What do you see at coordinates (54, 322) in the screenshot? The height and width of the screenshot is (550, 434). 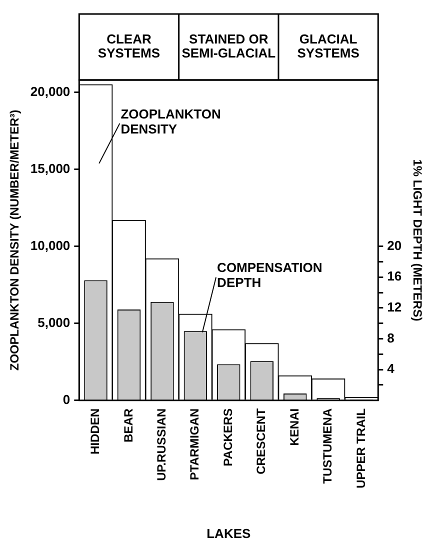 I see `y-tick-label: 5,000` at bounding box center [54, 322].